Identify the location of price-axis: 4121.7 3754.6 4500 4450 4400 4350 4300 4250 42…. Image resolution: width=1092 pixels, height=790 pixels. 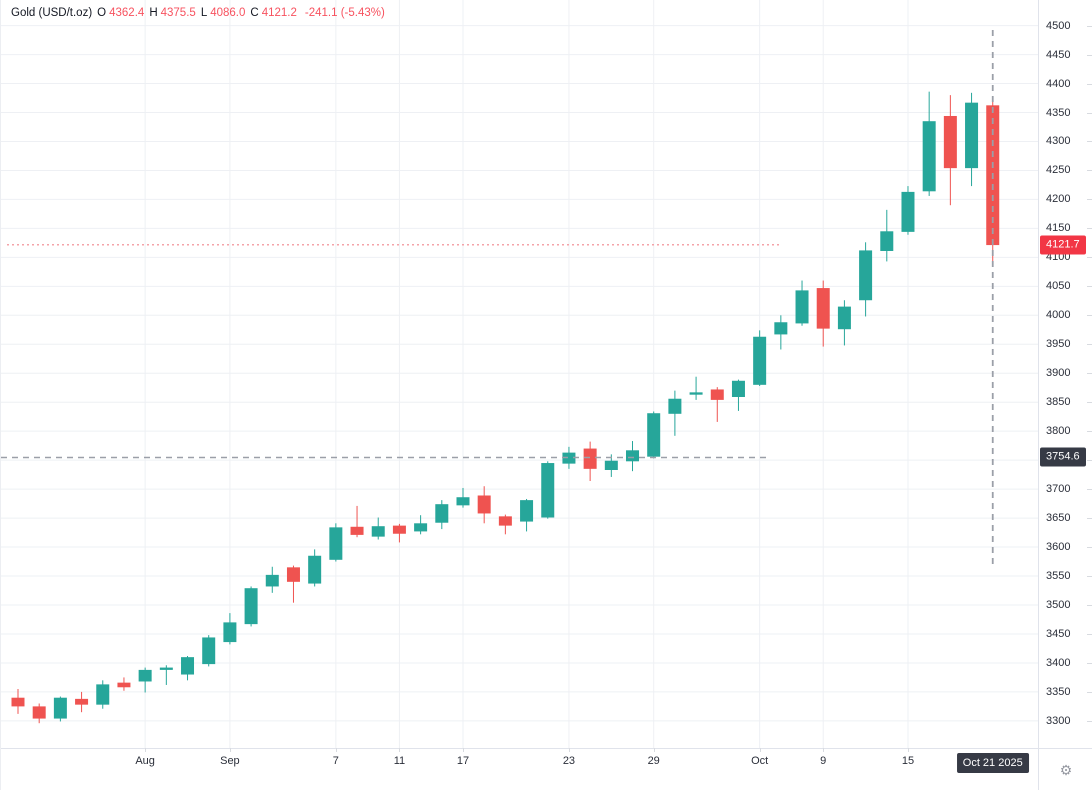
(1065, 374).